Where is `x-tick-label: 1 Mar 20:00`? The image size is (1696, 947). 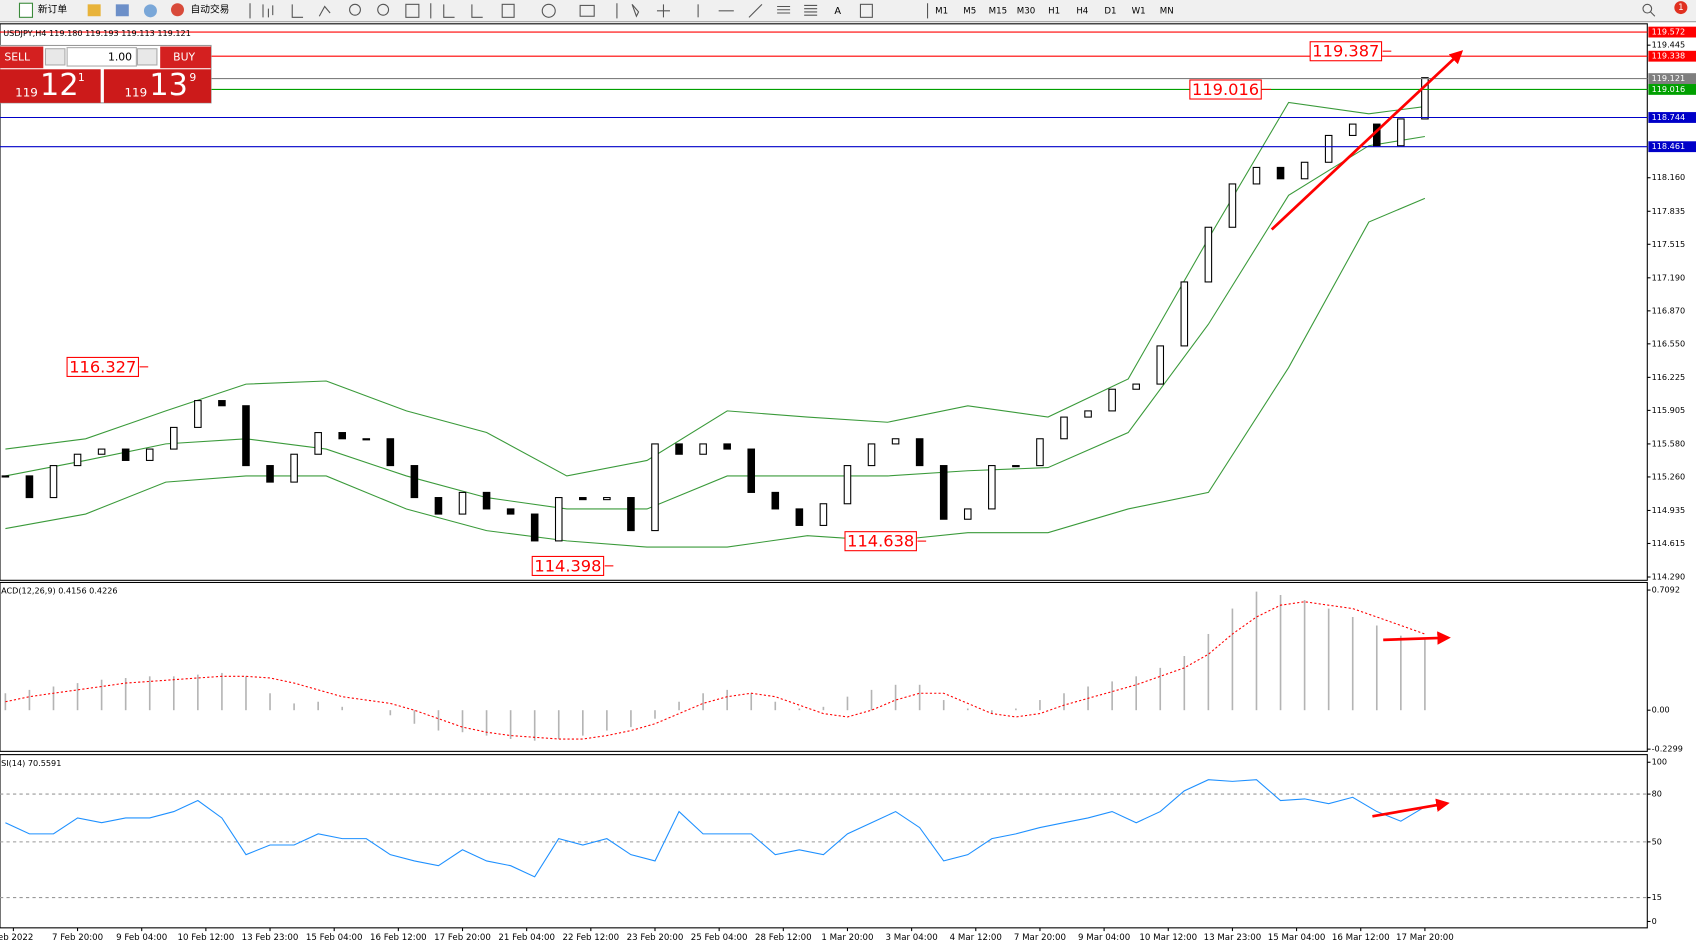
x-tick-label: 1 Mar 20:00 is located at coordinates (847, 938).